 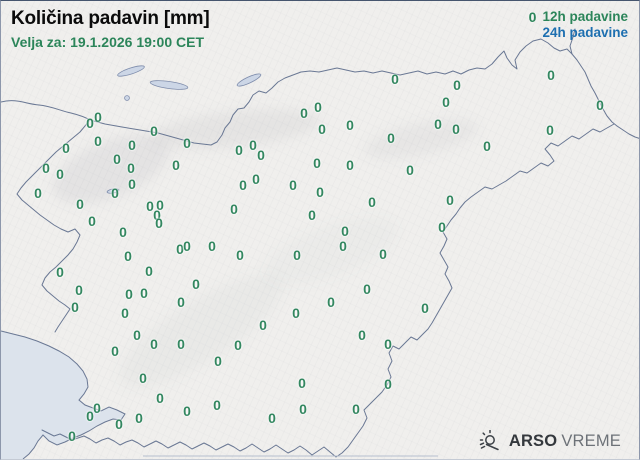 What do you see at coordinates (108, 42) in the screenshot?
I see `valid-time: Velja za: 19.1.2026 19:00 CET` at bounding box center [108, 42].